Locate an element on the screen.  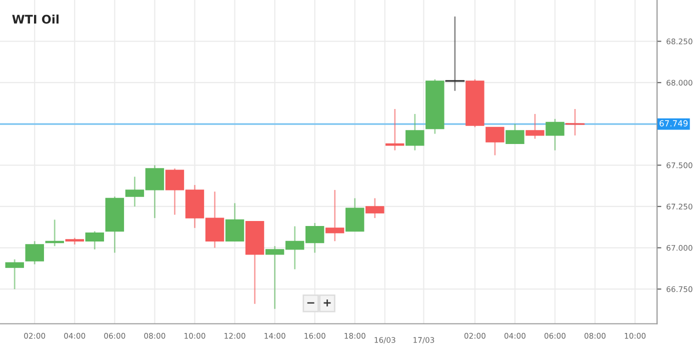
ref-line-label: 67.749 is located at coordinates (674, 123).